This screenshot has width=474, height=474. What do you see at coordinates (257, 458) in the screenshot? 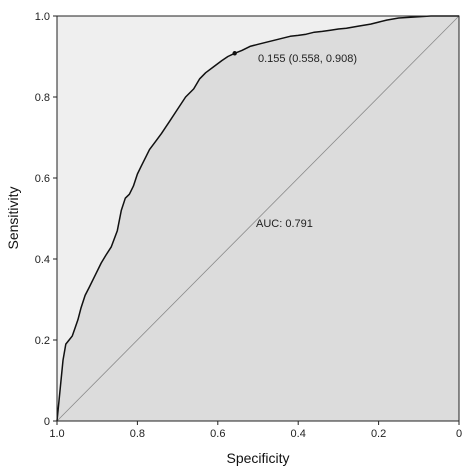
I see `x-axis-title: Specificity` at bounding box center [257, 458].